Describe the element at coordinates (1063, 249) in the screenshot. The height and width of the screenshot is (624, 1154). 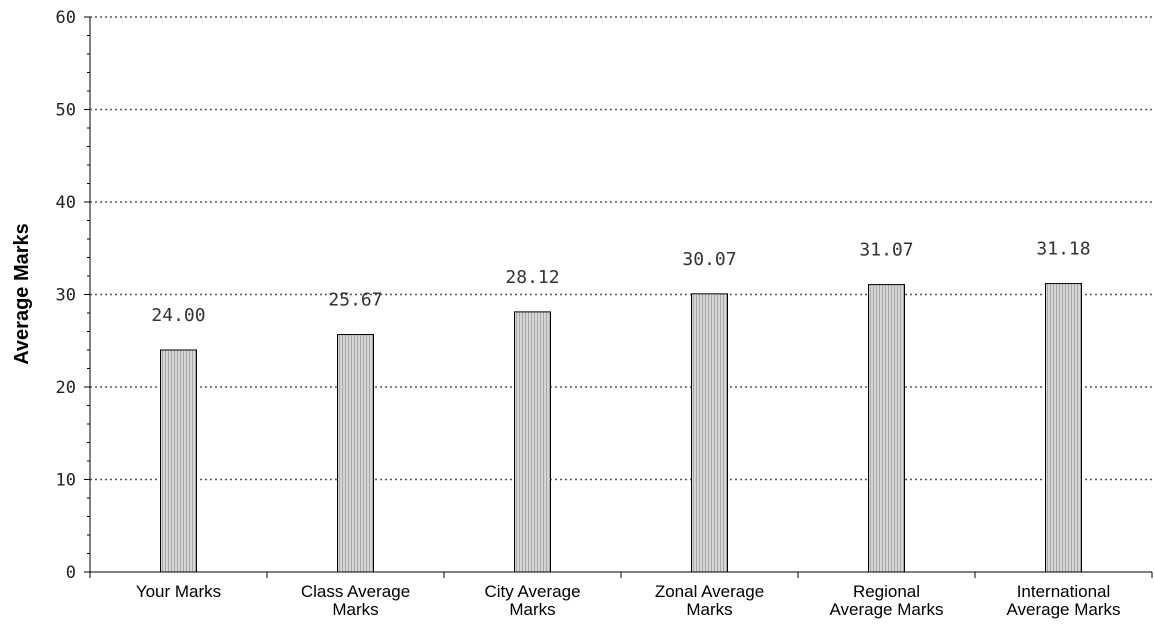
I see `data-label-5: 31.18` at that location.